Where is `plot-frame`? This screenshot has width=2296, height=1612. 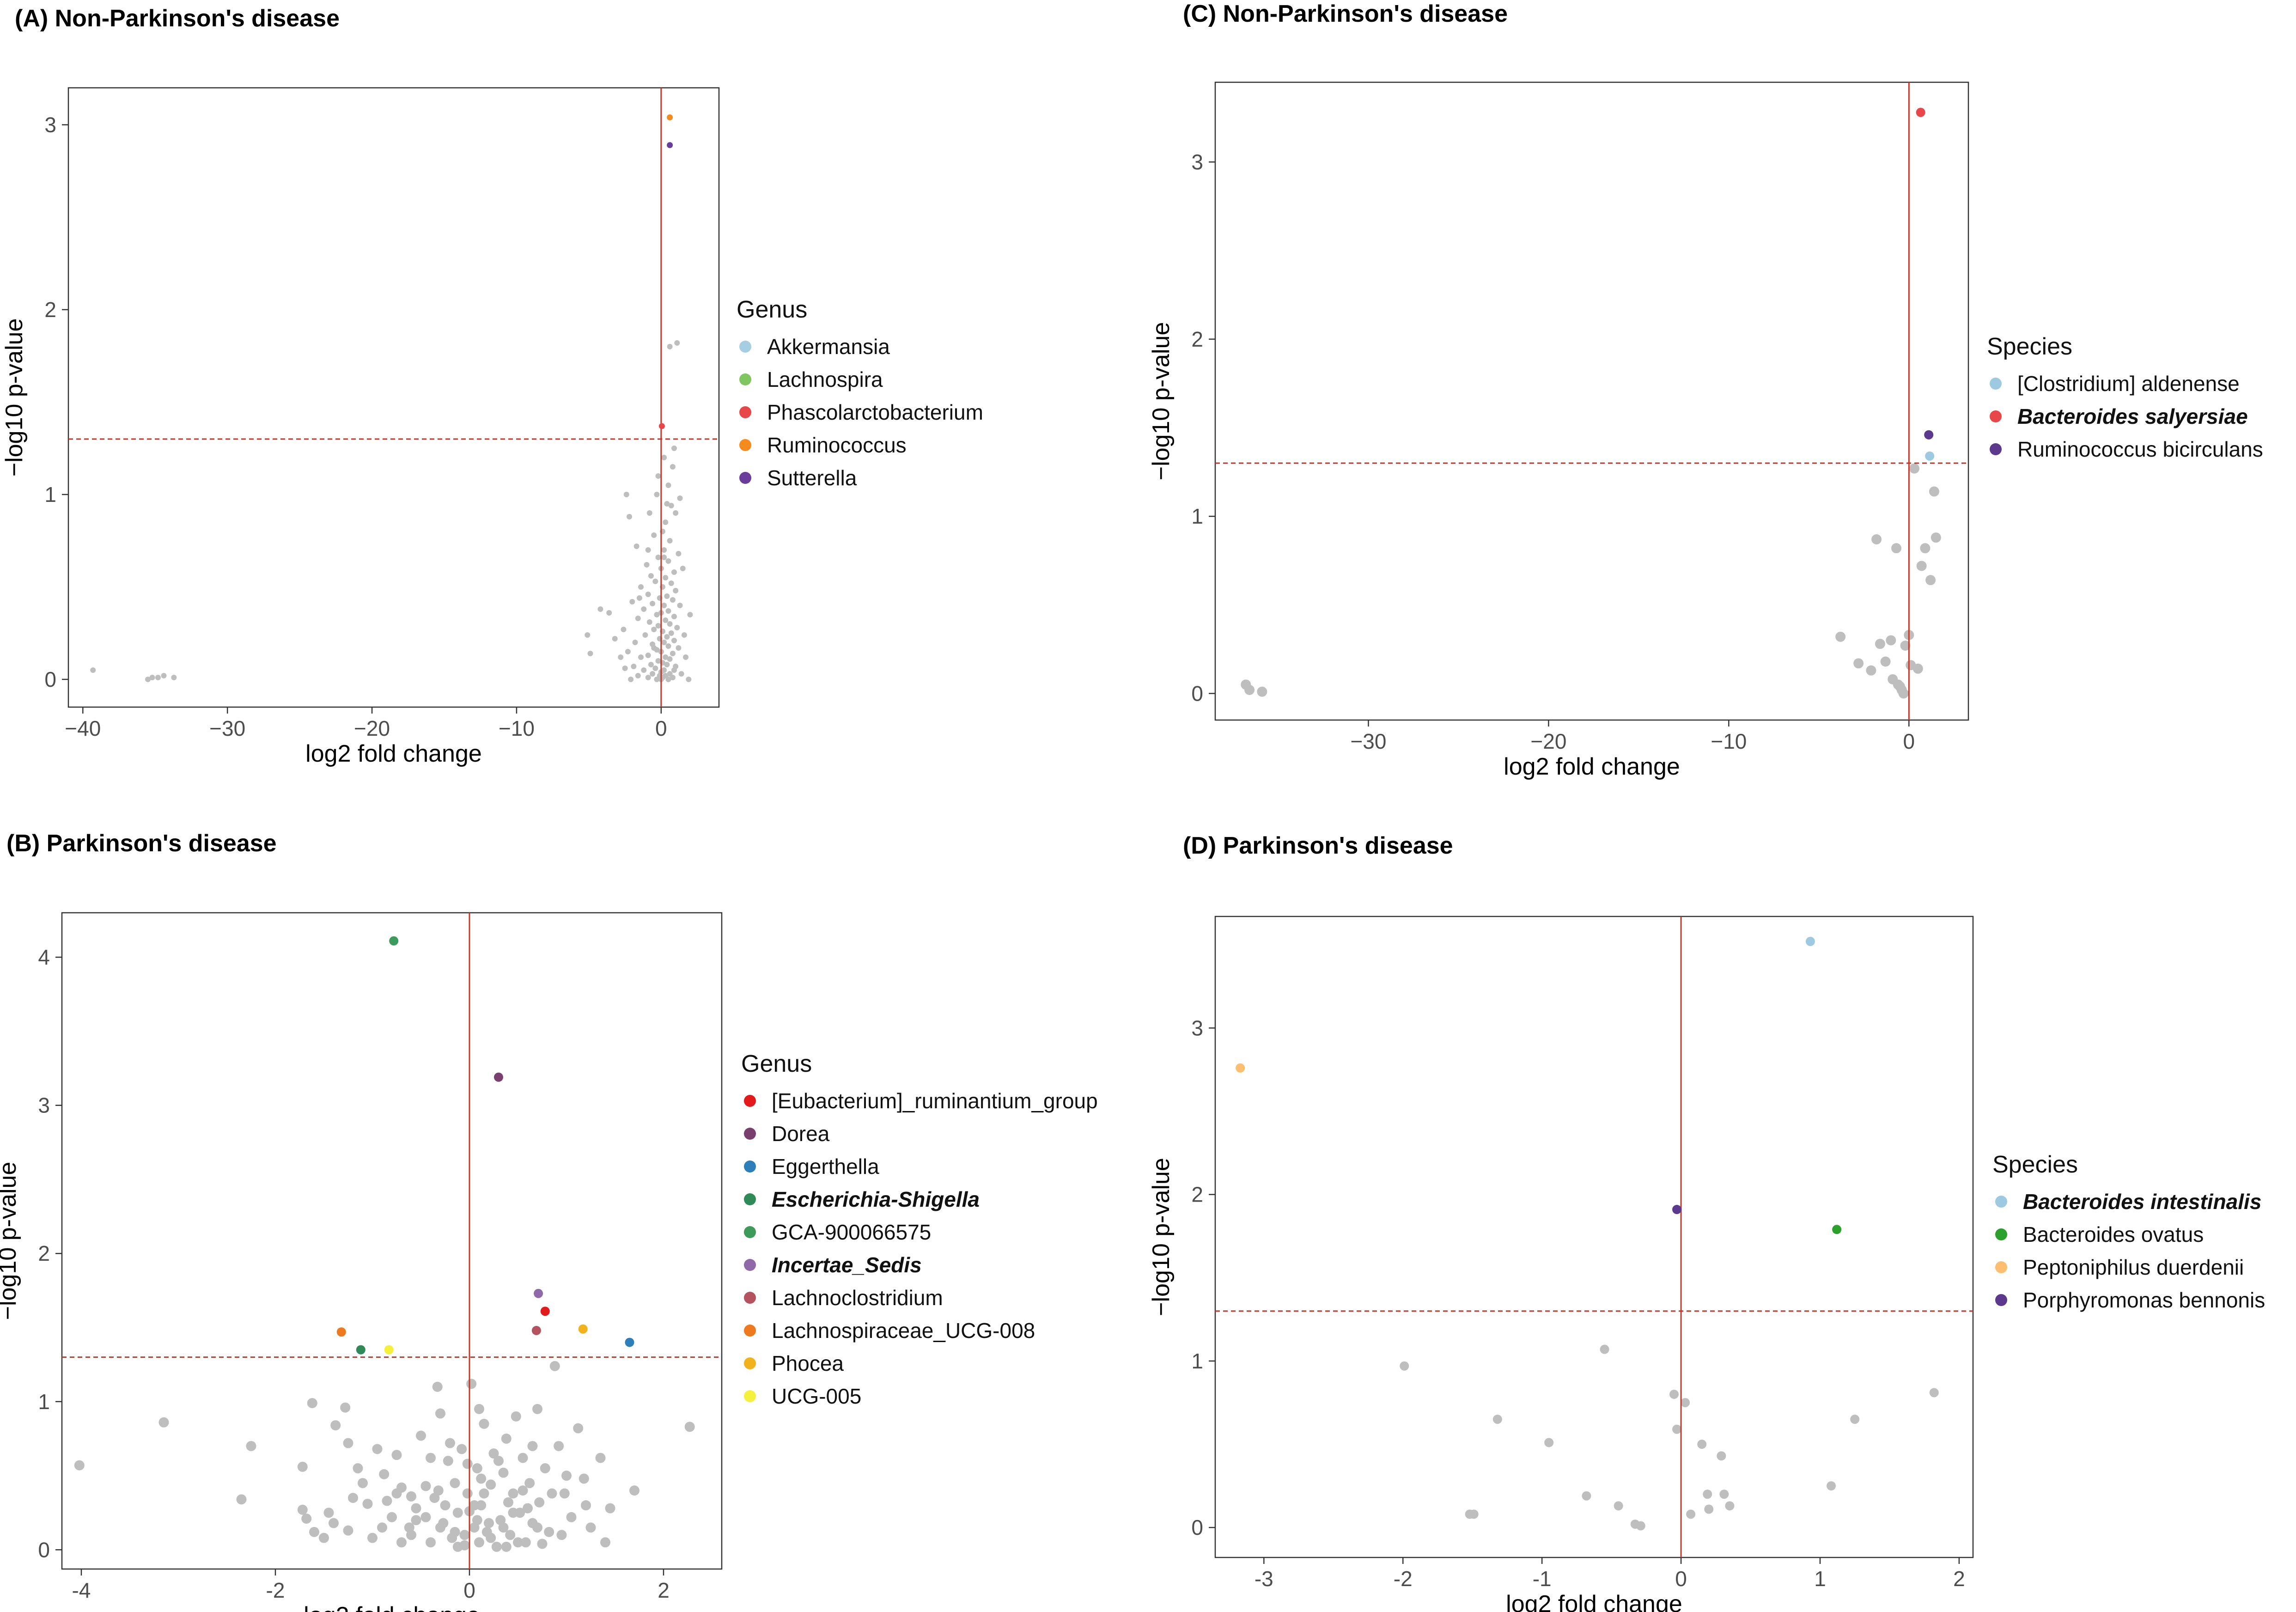 plot-frame is located at coordinates (1591, 401).